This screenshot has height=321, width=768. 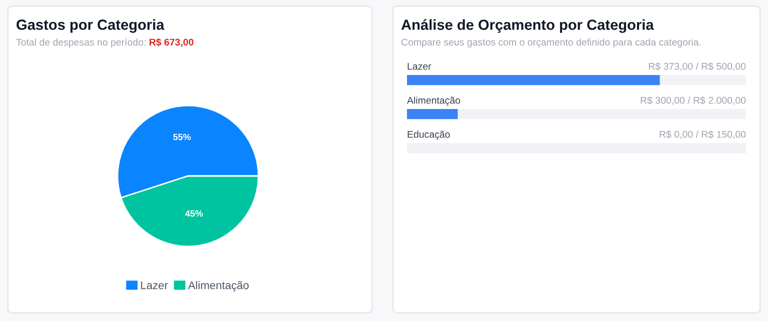 What do you see at coordinates (194, 213) in the screenshot?
I see `data-label: 45%` at bounding box center [194, 213].